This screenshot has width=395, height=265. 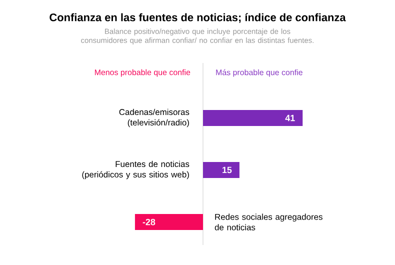 I want to click on y-tick-label: Redes sociales agregadores de noticias, so click(x=268, y=222).